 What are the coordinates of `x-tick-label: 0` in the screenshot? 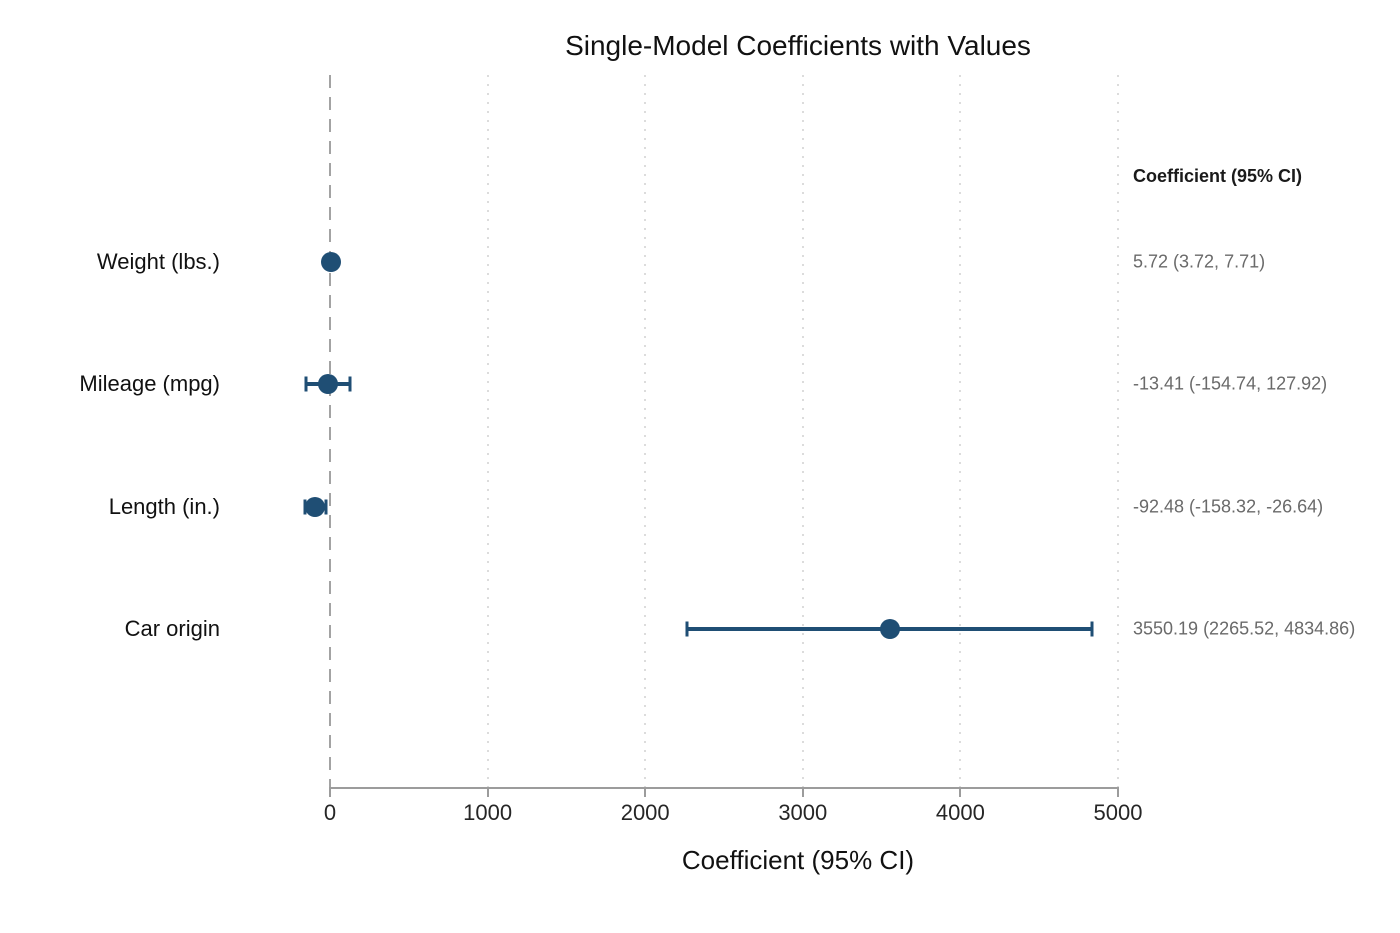 It's located at (330, 812).